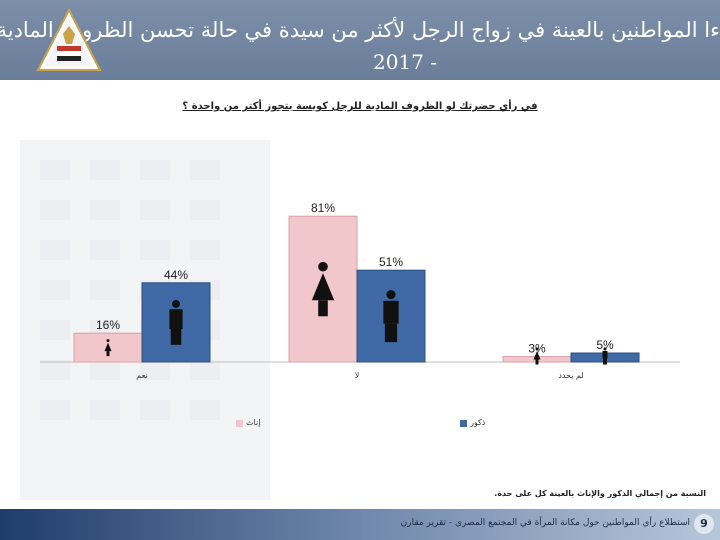 This screenshot has height=540, width=720. I want to click on category-label-0: نعم, so click(141, 375).